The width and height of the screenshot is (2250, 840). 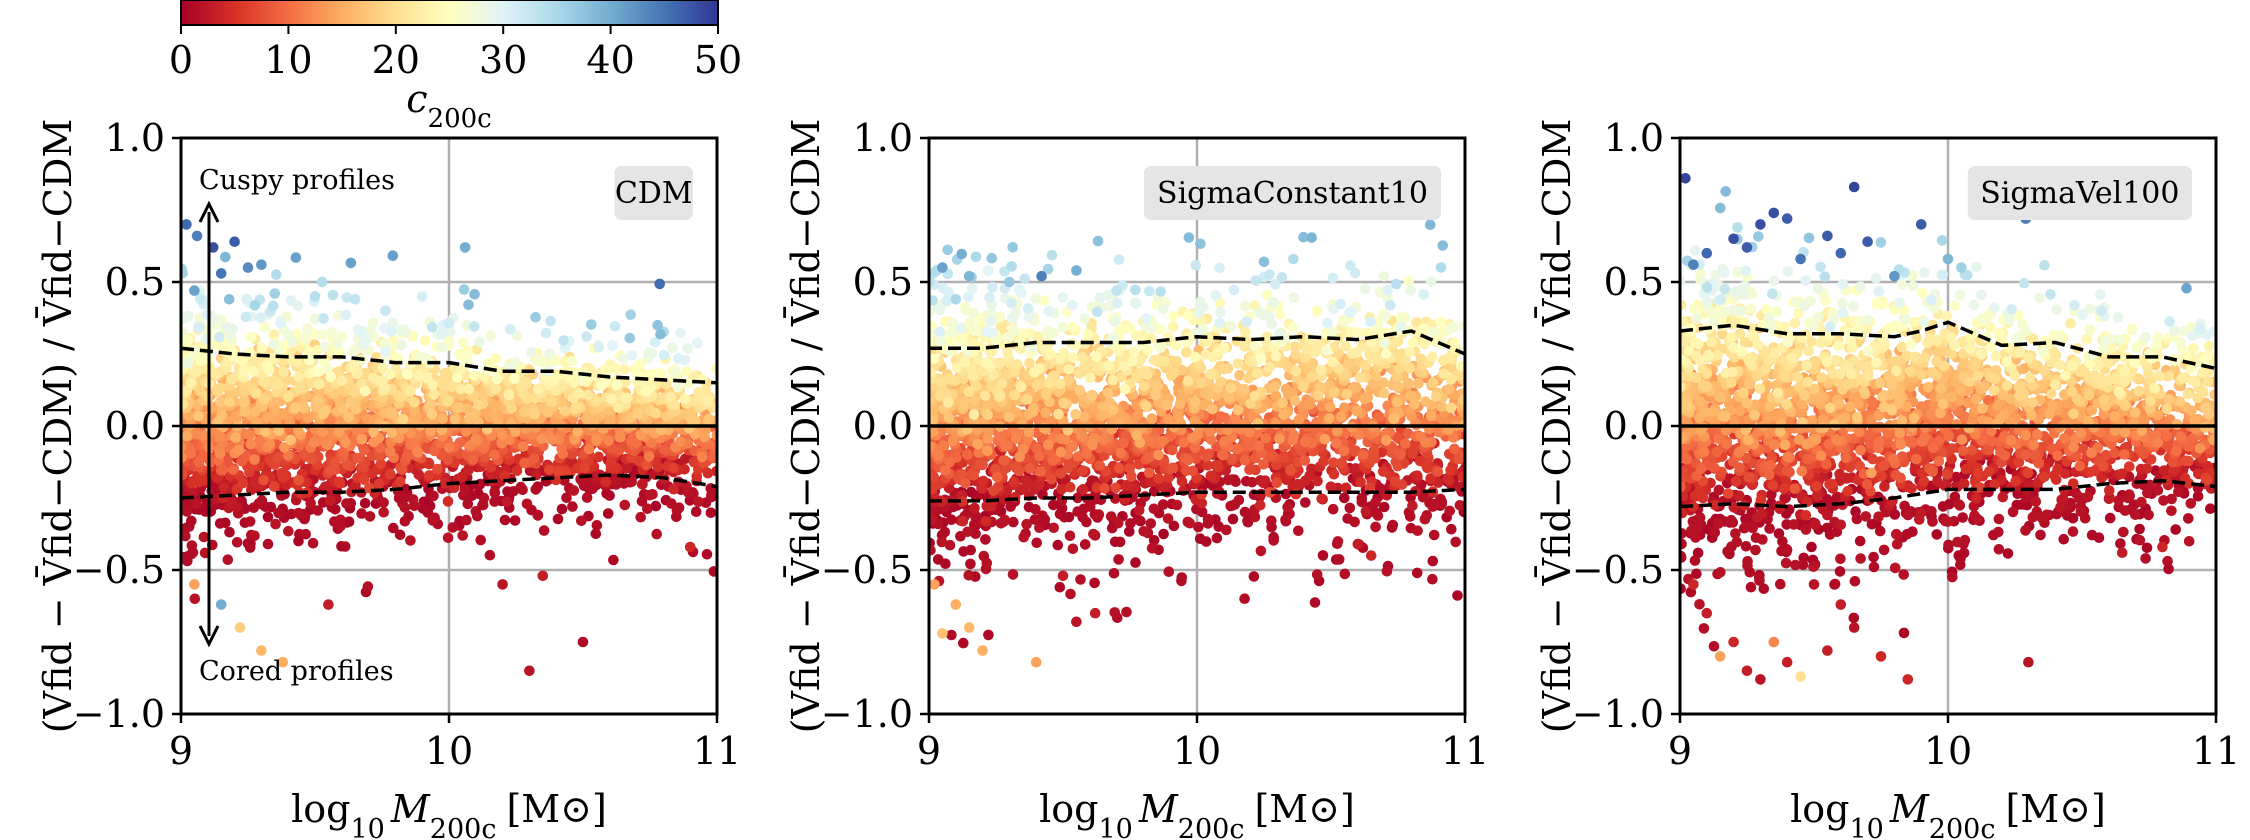 I want to click on colorbar-label-main: c, so click(x=416, y=99).